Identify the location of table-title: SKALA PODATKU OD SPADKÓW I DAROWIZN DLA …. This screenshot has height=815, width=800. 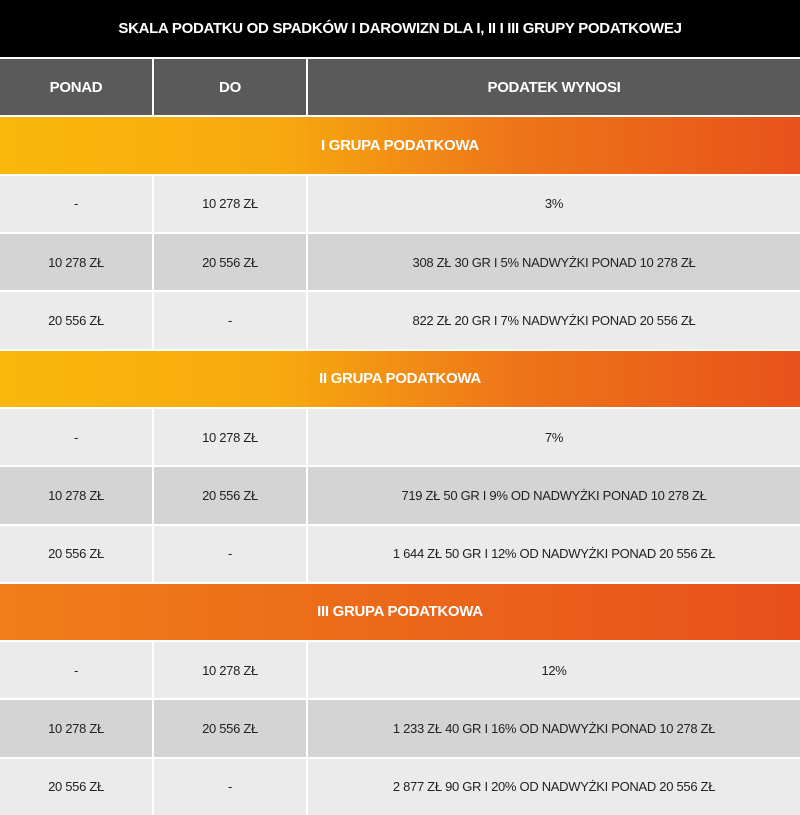
(400, 28).